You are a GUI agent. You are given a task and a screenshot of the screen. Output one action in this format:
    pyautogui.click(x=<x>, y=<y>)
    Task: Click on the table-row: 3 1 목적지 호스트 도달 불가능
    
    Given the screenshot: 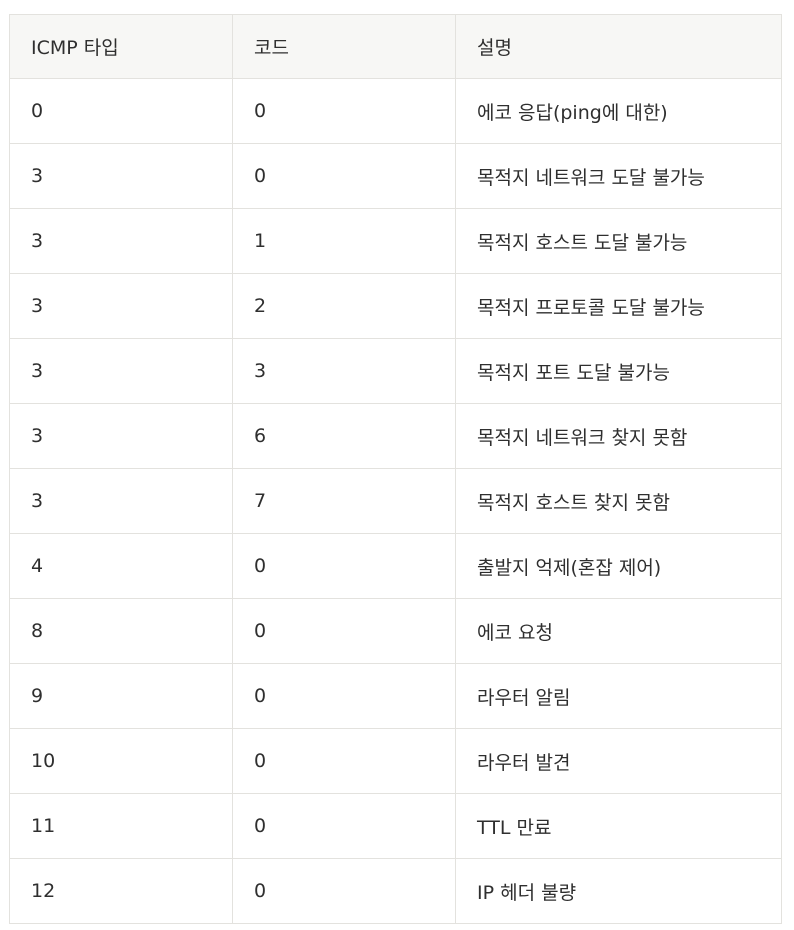 What is the action you would take?
    pyautogui.click(x=395, y=241)
    